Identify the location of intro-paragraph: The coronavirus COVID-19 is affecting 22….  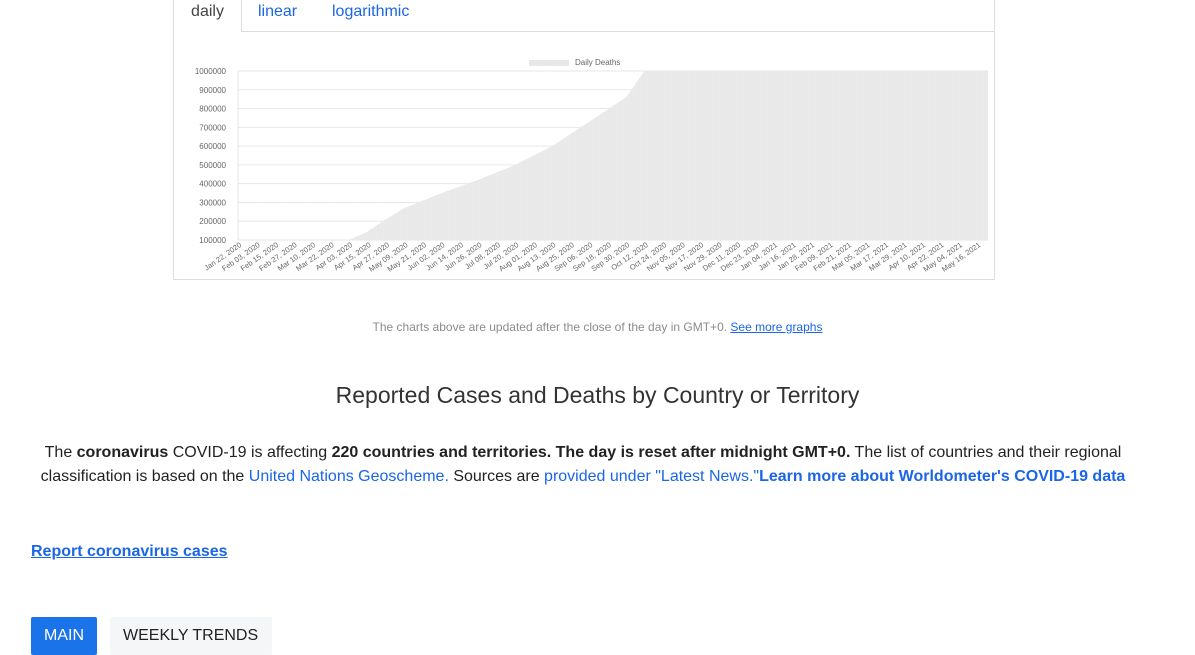
(583, 465).